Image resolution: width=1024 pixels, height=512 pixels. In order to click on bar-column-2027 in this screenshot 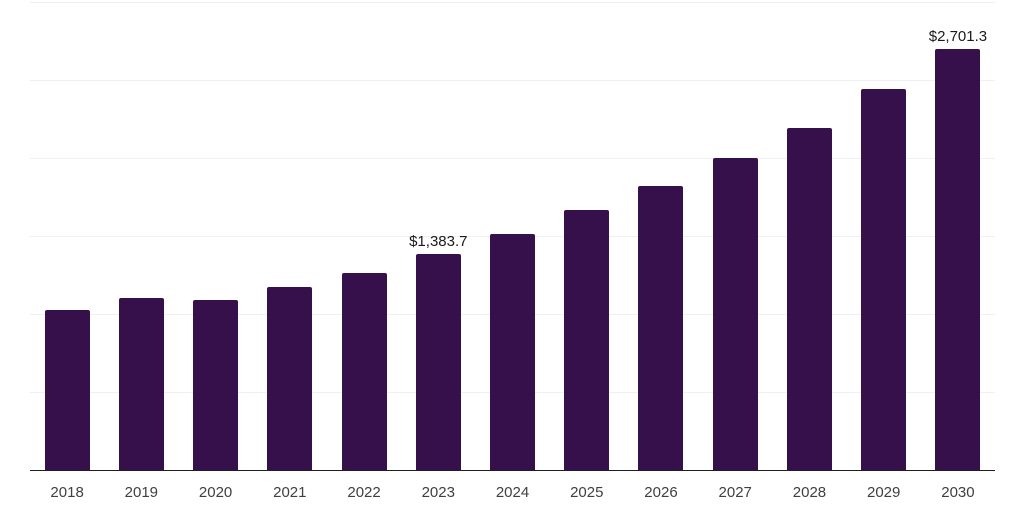, I will do `click(735, 236)`.